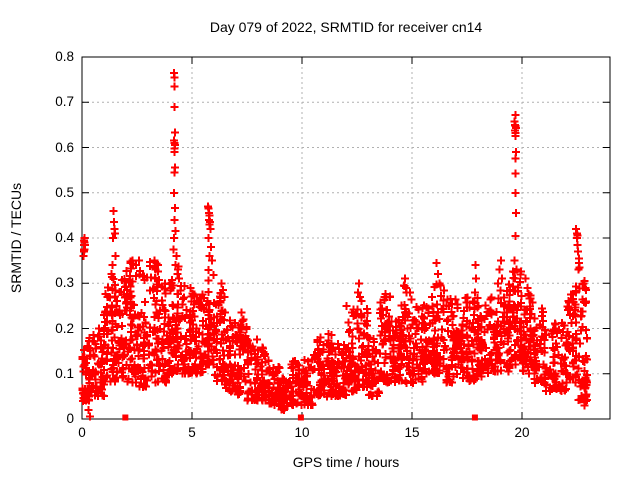 The width and height of the screenshot is (640, 480). Describe the element at coordinates (346, 462) in the screenshot. I see `x-axis-label: GPS time / hours` at that location.